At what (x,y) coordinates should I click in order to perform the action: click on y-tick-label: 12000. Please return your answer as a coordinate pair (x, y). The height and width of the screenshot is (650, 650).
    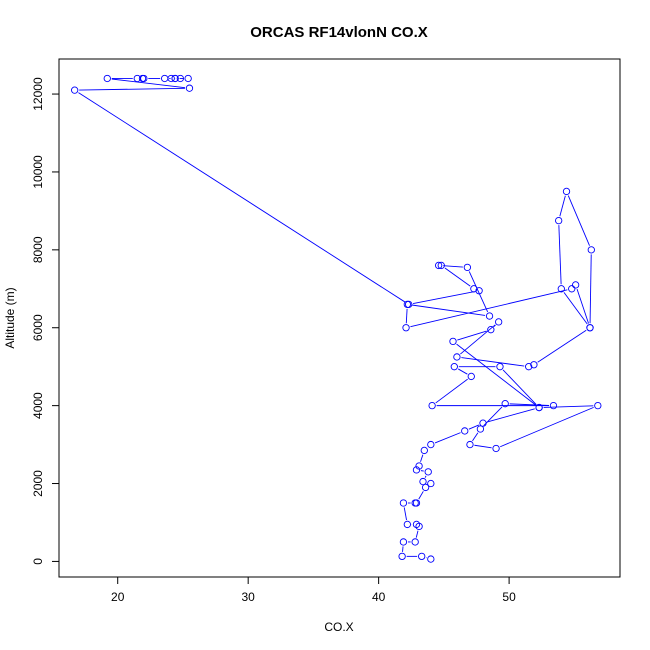
    Looking at the image, I should click on (38, 94).